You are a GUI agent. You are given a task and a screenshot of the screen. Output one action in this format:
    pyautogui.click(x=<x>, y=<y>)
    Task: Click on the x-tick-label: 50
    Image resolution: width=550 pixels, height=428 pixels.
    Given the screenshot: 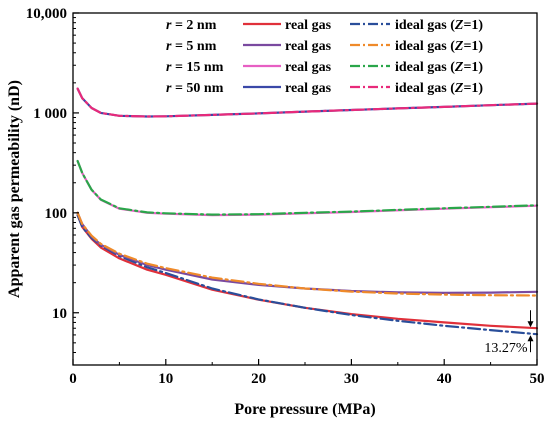 What is the action you would take?
    pyautogui.click(x=537, y=379)
    